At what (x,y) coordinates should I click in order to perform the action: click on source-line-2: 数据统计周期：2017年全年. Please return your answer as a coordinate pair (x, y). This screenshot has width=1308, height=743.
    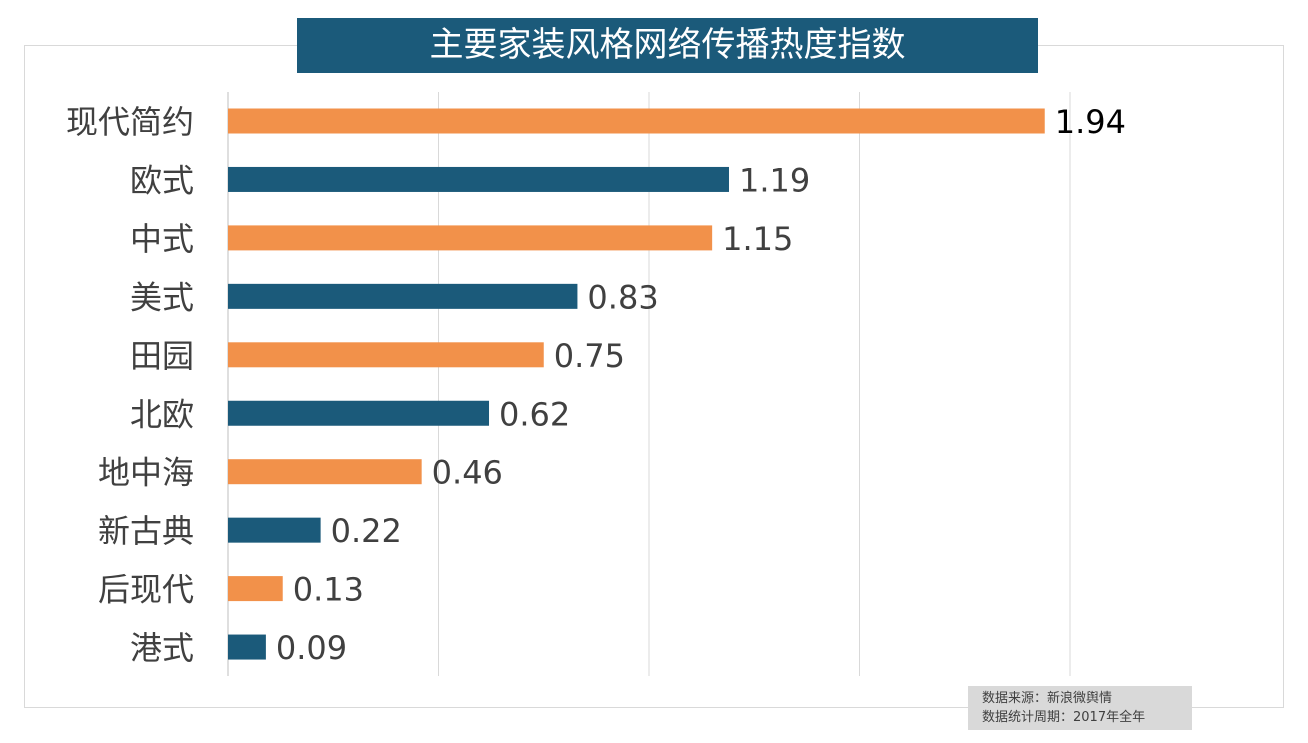
    Looking at the image, I should click on (1064, 717).